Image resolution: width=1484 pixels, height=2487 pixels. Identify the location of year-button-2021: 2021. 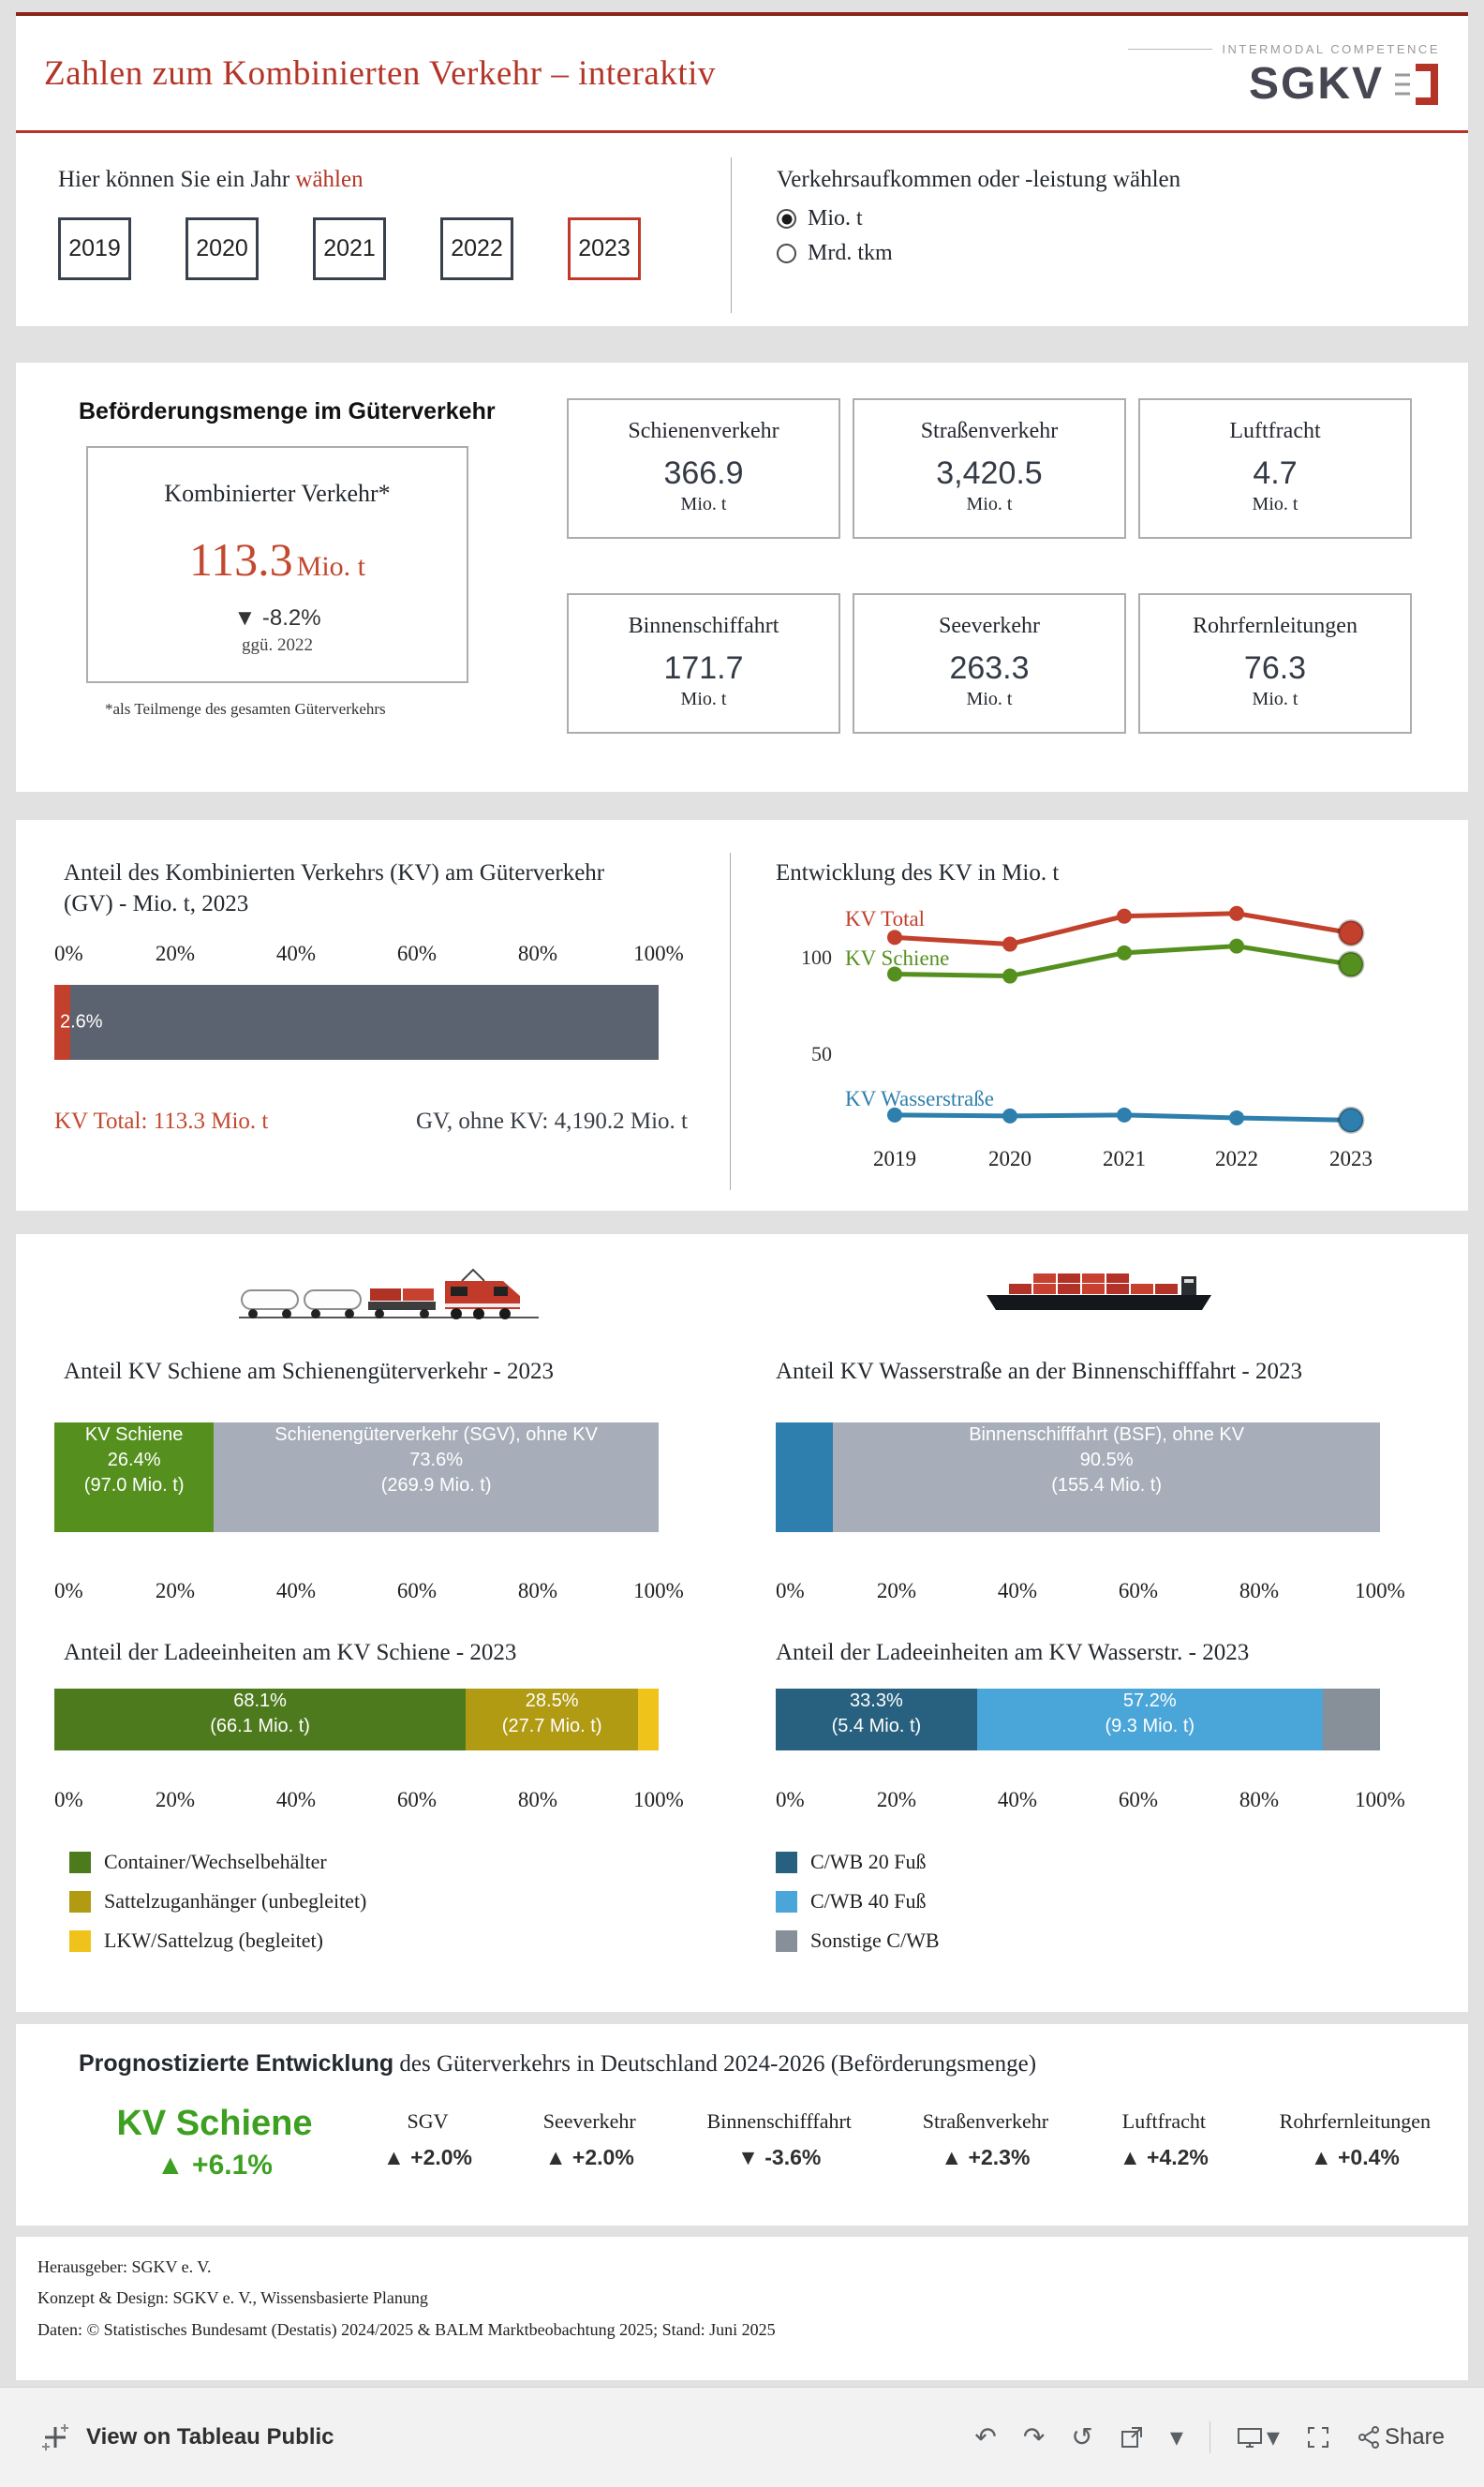
(349, 248).